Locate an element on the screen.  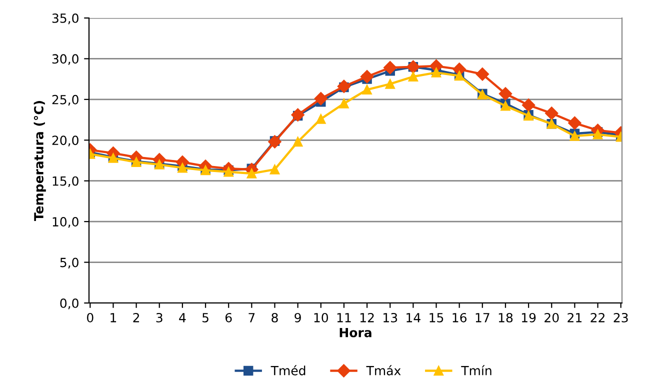
x-axis-title: Hora is located at coordinates (356, 333).